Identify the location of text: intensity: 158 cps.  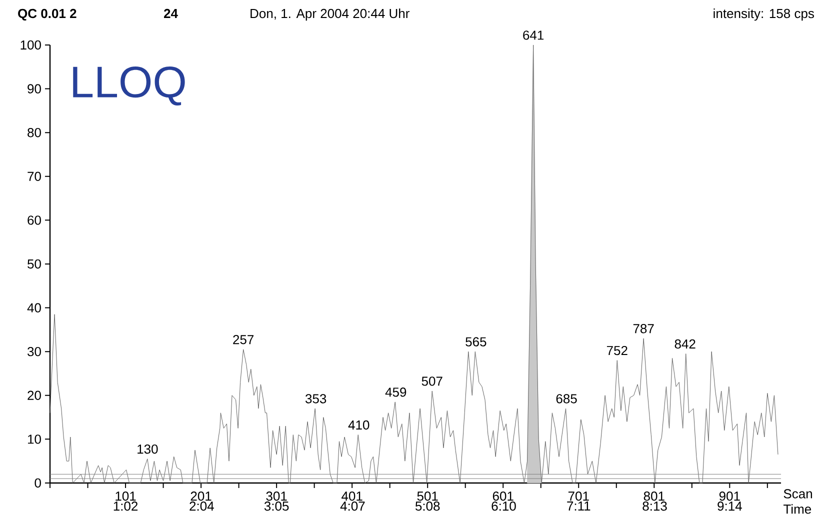
(764, 14).